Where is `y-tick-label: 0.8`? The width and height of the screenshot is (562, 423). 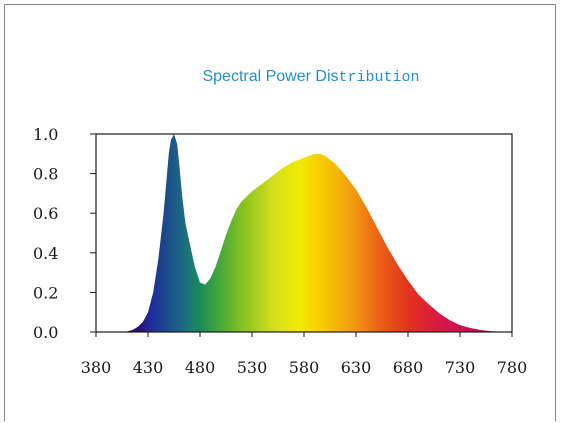 y-tick-label: 0.8 is located at coordinates (45, 174).